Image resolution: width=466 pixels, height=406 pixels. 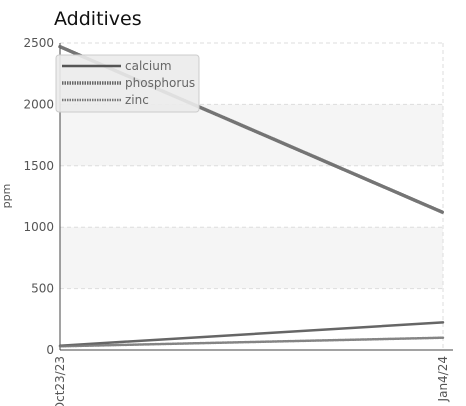 I want to click on legend-label-zinc: zinc, so click(x=137, y=100).